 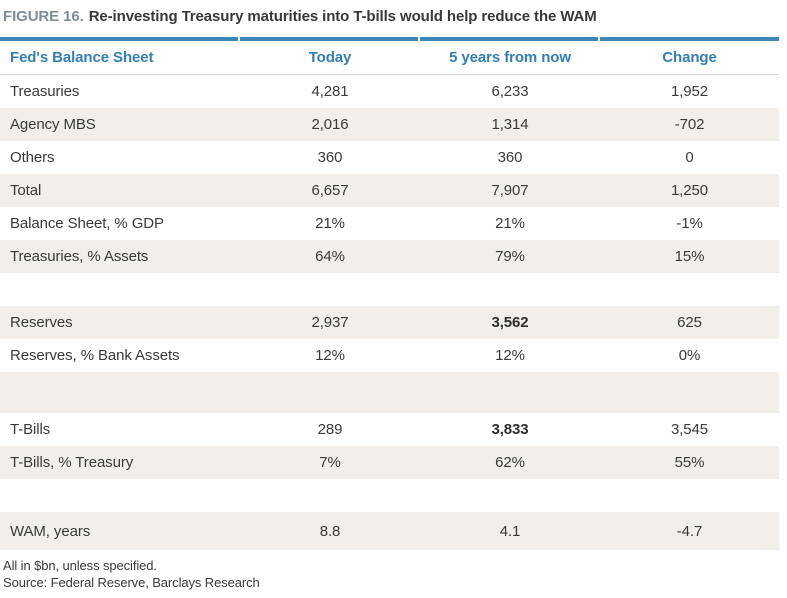 What do you see at coordinates (510, 256) in the screenshot?
I see `value-cell-five-years: 79%` at bounding box center [510, 256].